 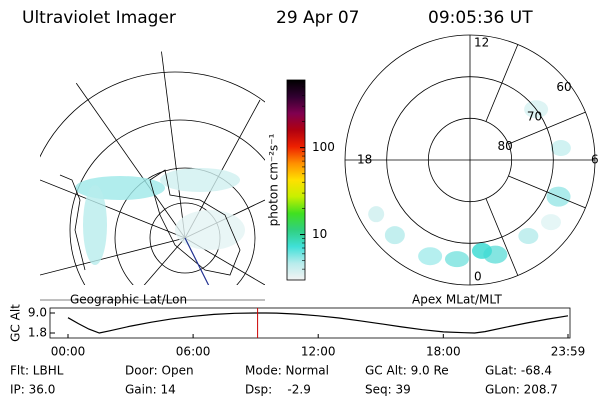 I want to click on mlat-label: 70, so click(x=534, y=117).